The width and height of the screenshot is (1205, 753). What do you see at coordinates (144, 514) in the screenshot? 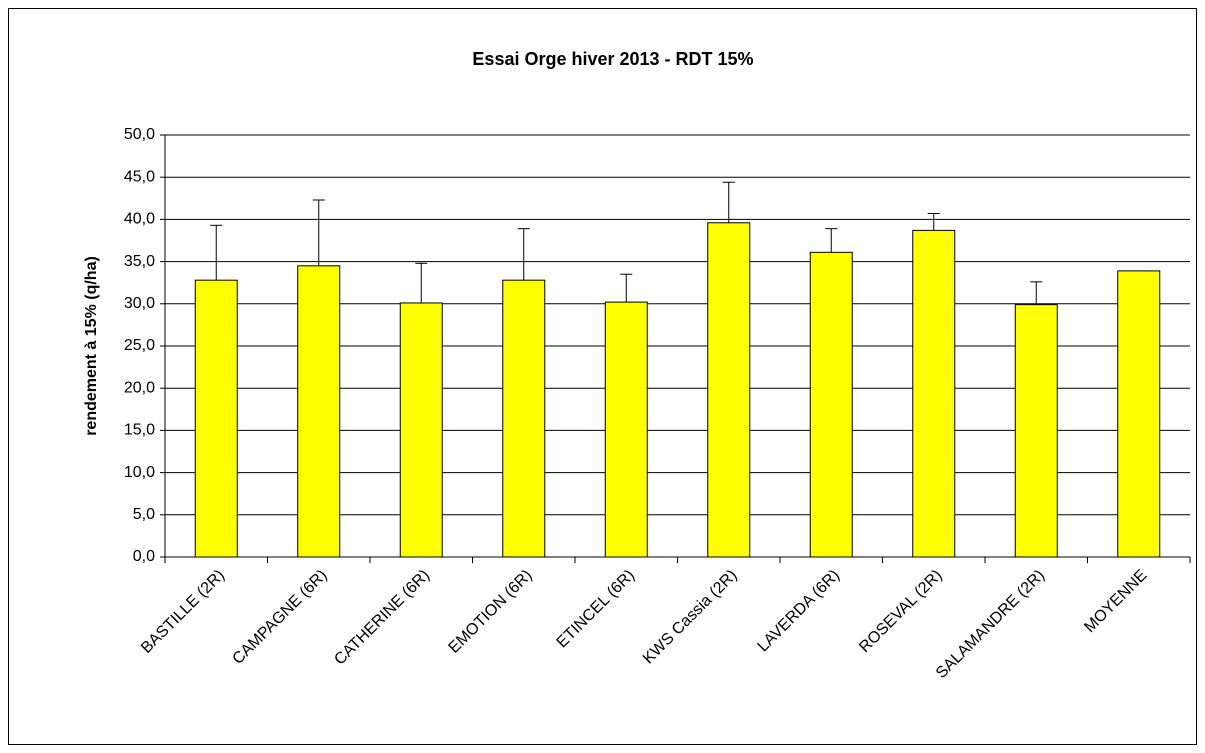
I see `y-tick-label: 5,0` at bounding box center [144, 514].